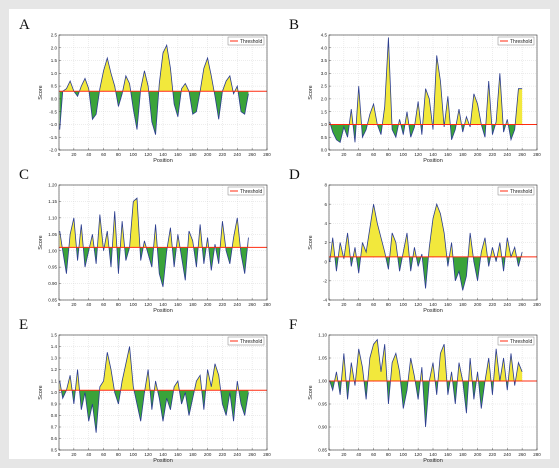 The image size is (559, 468). Describe the element at coordinates (52, 201) in the screenshot. I see `y-tick-label: 1.15` at that location.